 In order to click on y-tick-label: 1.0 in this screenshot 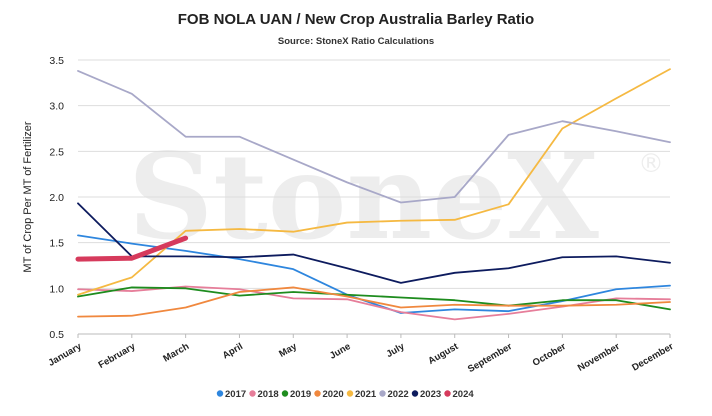, I will do `click(56, 289)`.